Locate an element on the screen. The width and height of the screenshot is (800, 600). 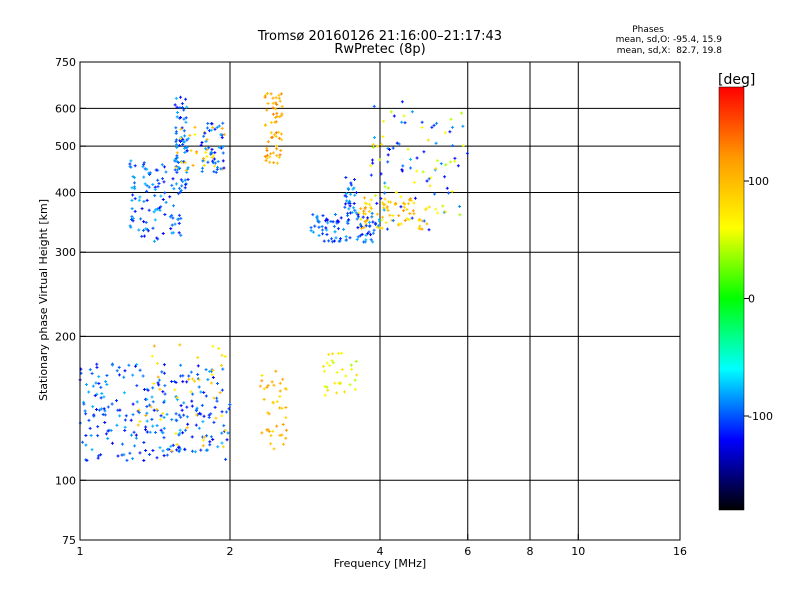
x-axis-label: Frequency [MHz] is located at coordinates (380, 563).